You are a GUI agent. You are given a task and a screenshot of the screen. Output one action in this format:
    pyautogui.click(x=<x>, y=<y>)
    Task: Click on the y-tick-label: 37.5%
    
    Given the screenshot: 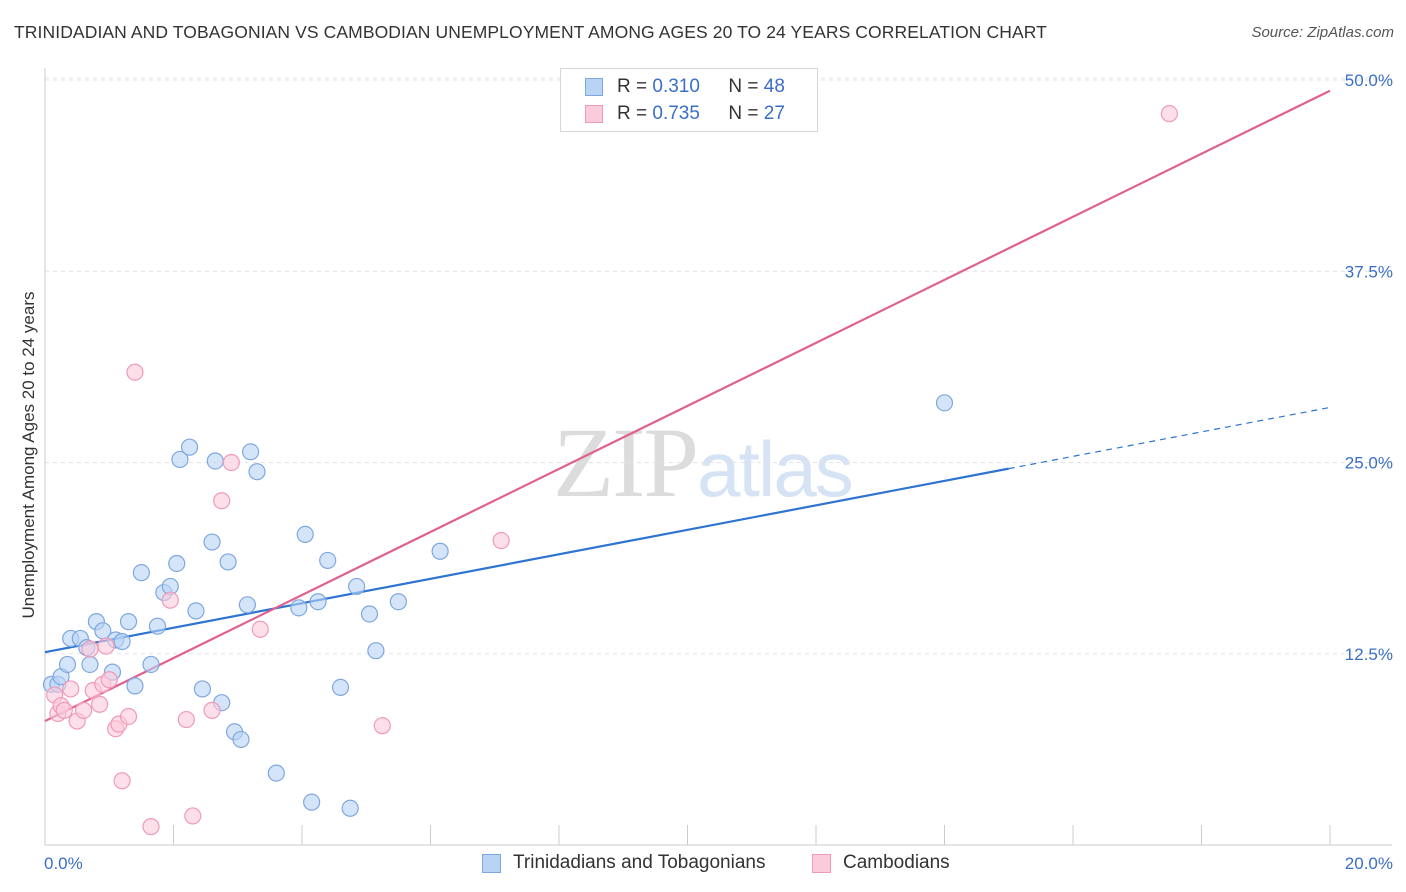 What is the action you would take?
    pyautogui.click(x=1369, y=271)
    